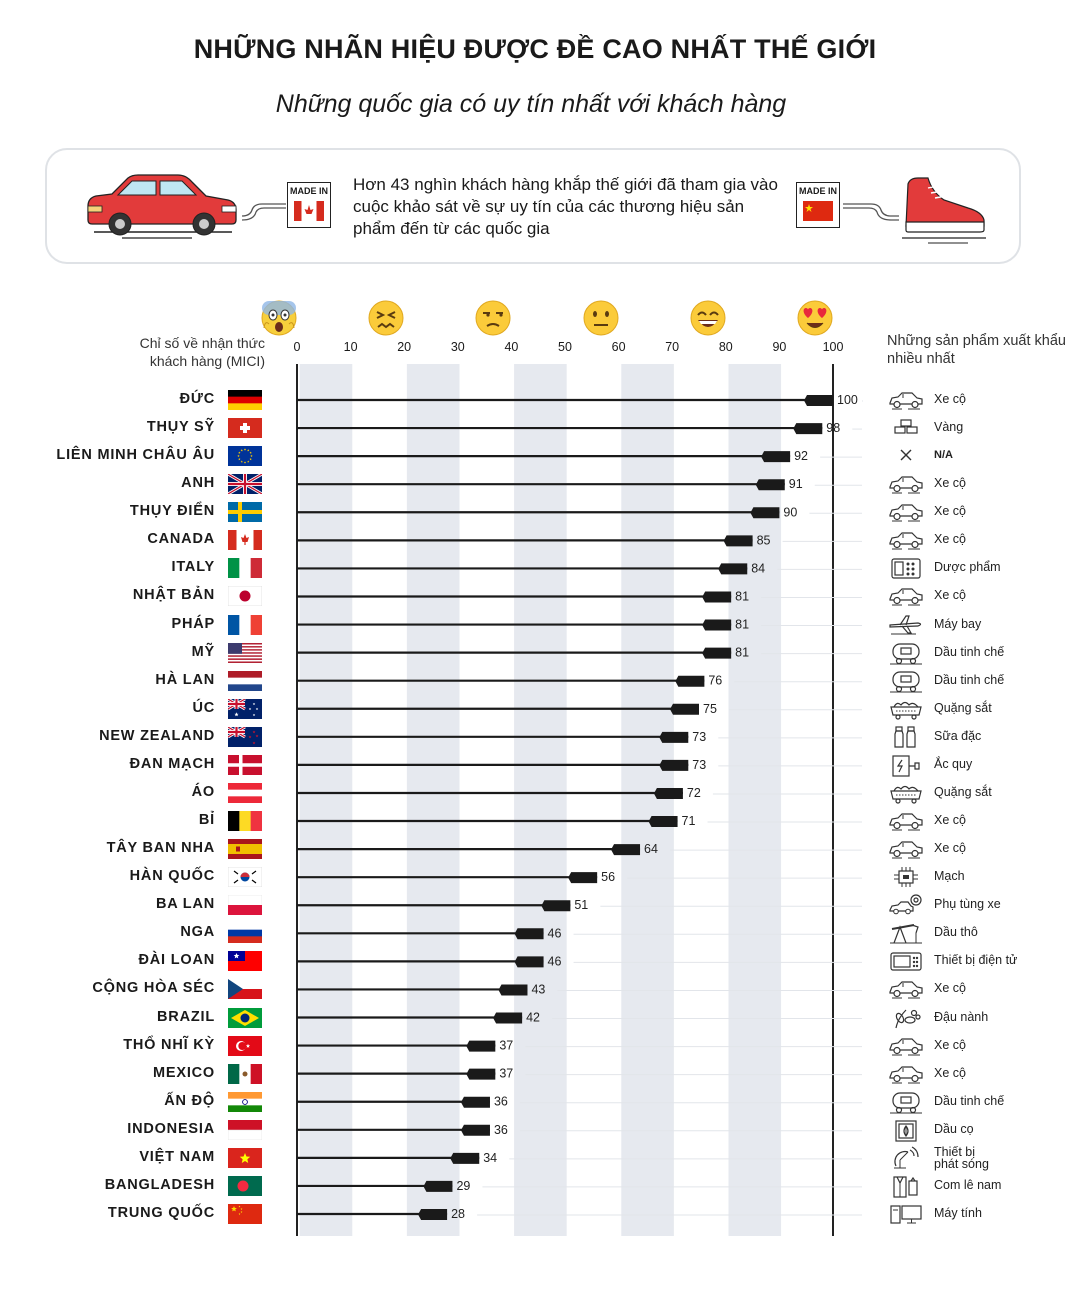  I want to click on flag-id-icon, so click(245, 1129).